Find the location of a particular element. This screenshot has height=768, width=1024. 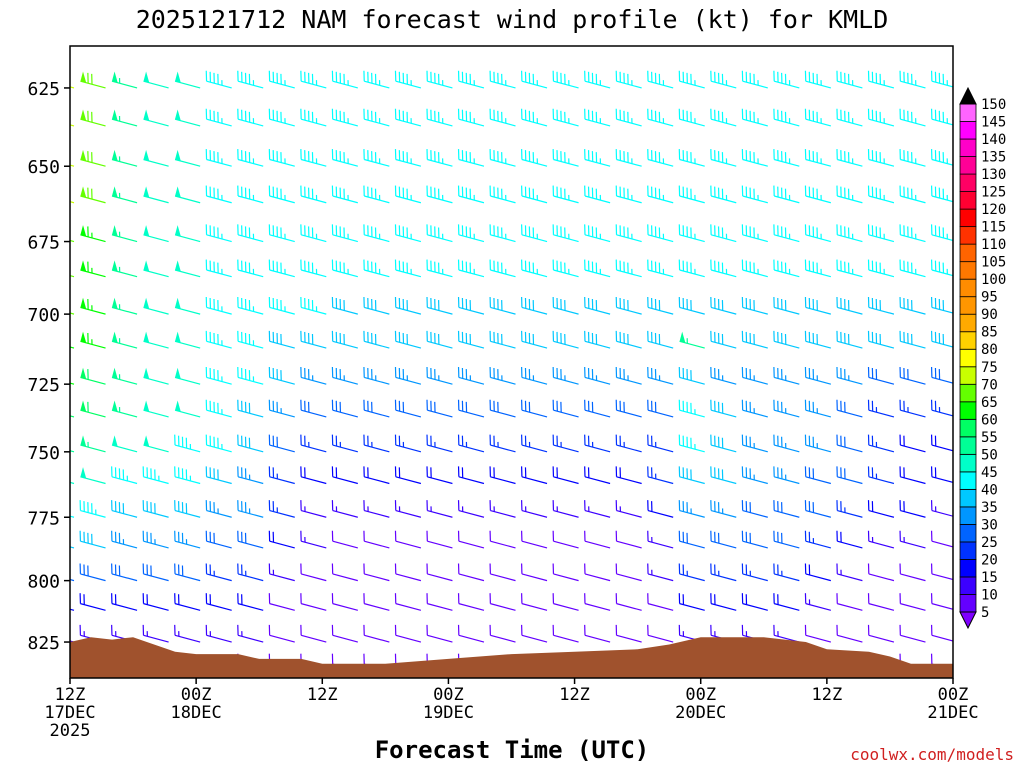

y-tick-label: 725 is located at coordinates (43, 385).